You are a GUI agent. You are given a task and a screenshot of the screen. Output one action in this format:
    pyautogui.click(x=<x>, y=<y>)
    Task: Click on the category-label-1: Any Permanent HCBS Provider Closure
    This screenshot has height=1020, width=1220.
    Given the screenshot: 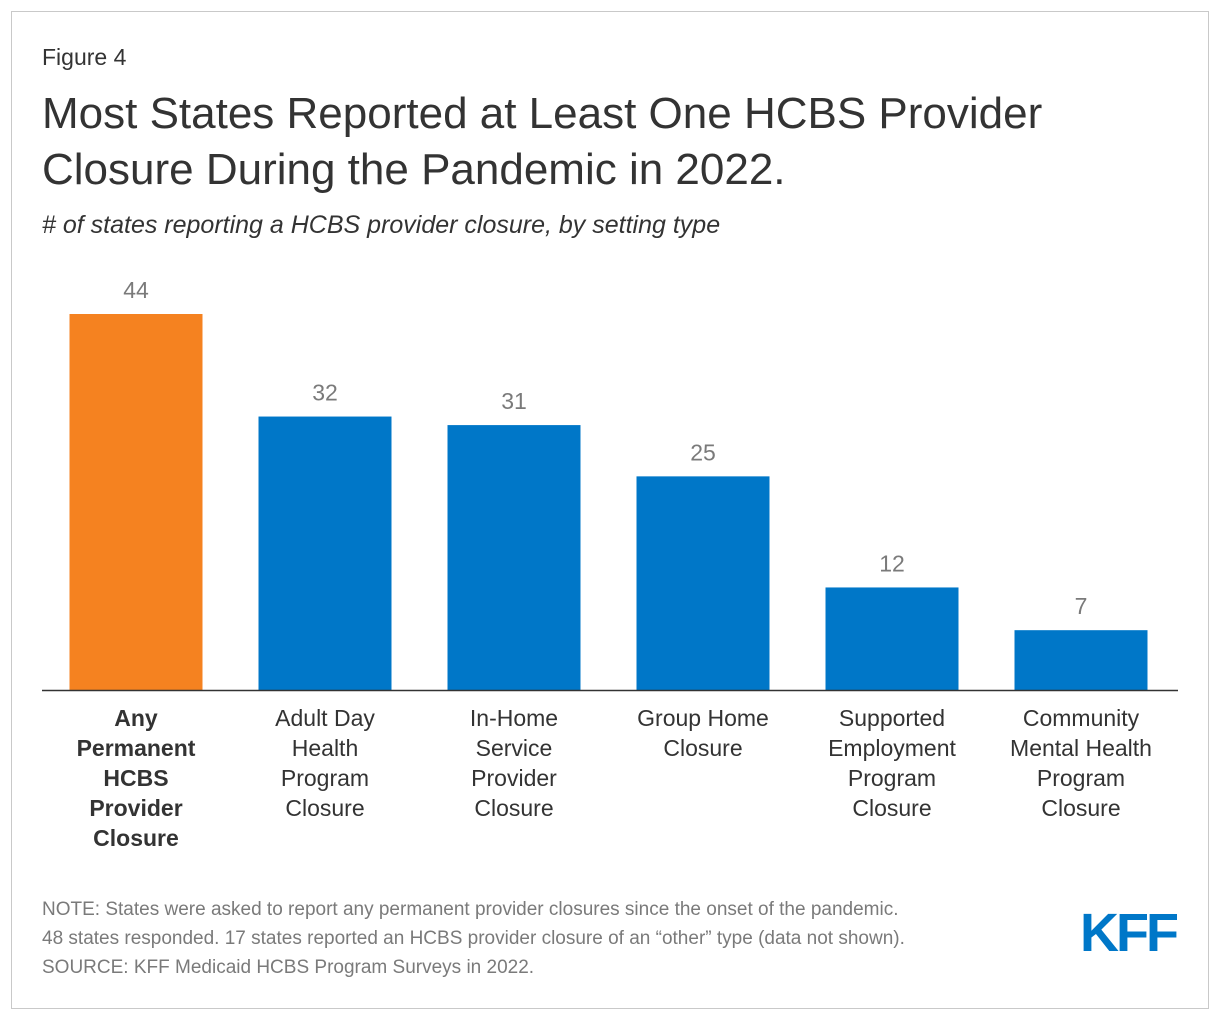 What is the action you would take?
    pyautogui.click(x=136, y=778)
    